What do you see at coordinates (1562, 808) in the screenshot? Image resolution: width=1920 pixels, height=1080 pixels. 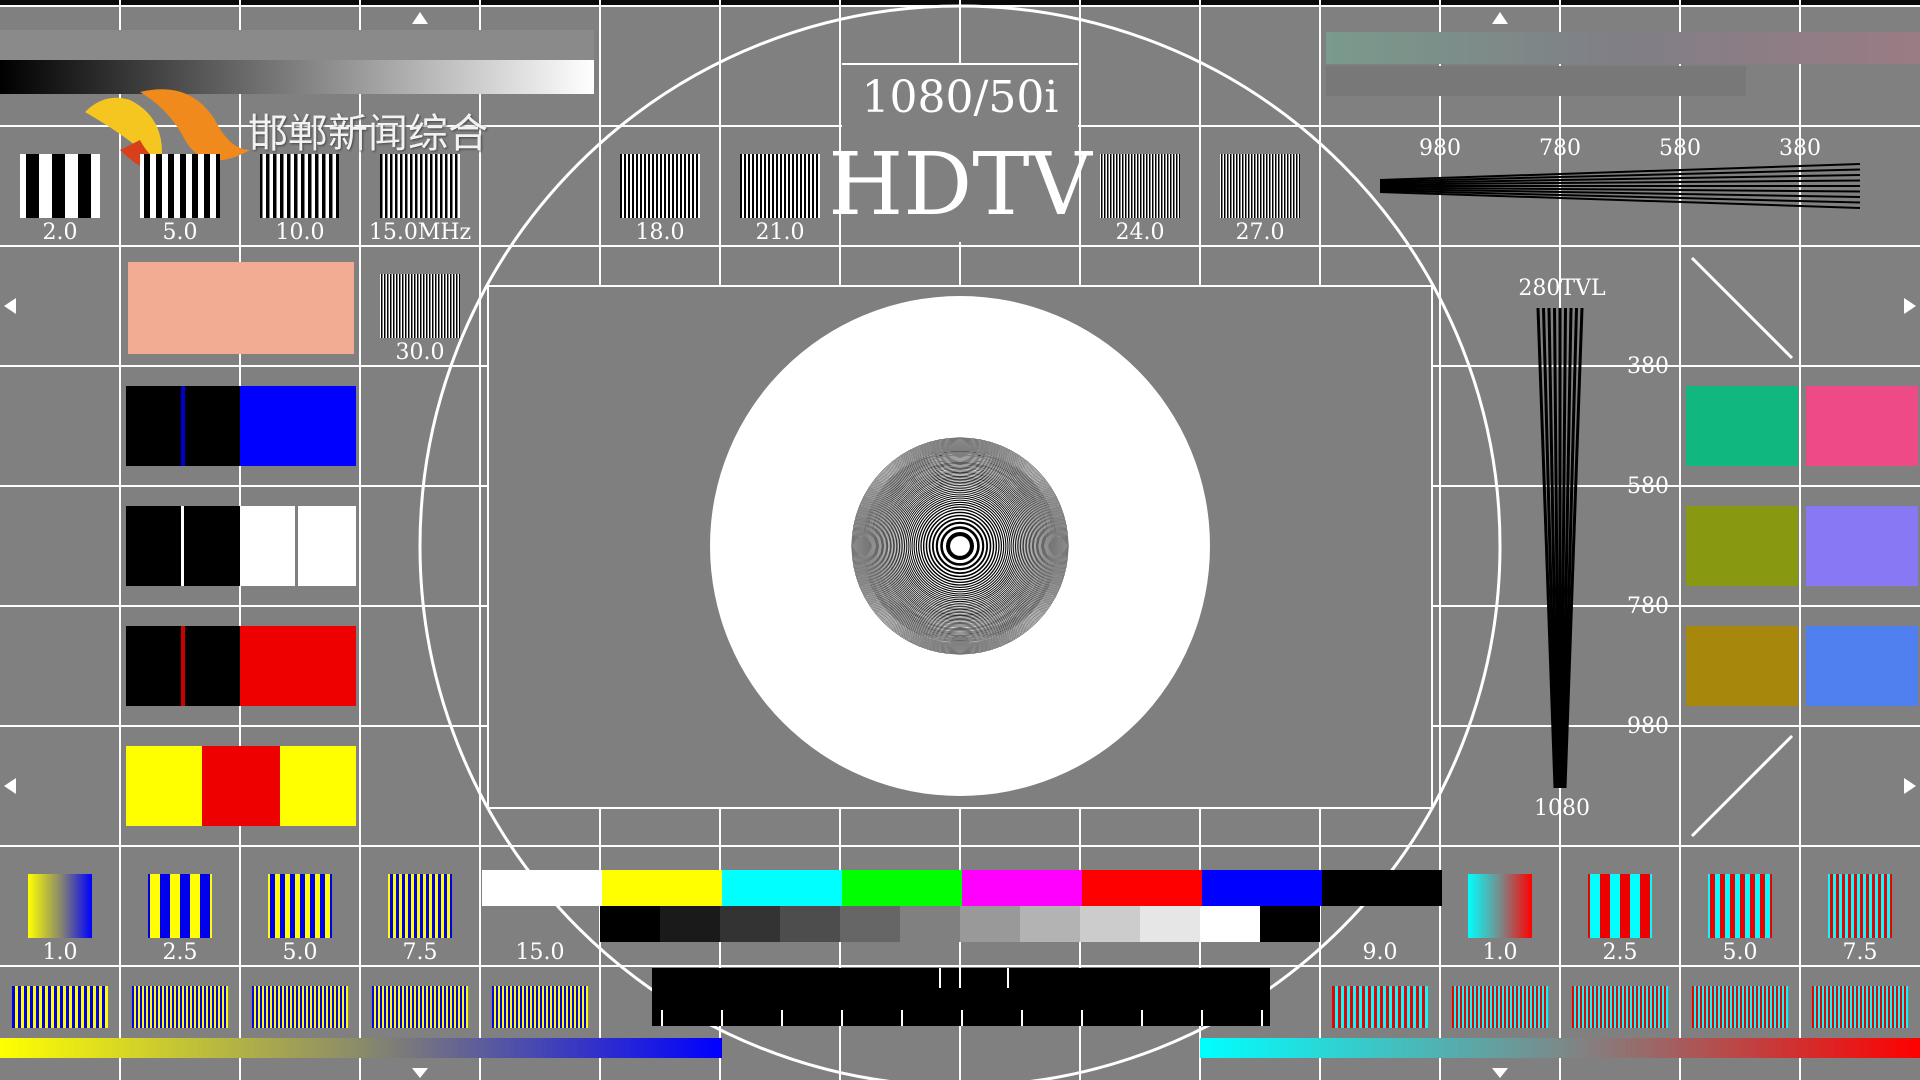 I see `vres-label-bottom: 1080` at bounding box center [1562, 808].